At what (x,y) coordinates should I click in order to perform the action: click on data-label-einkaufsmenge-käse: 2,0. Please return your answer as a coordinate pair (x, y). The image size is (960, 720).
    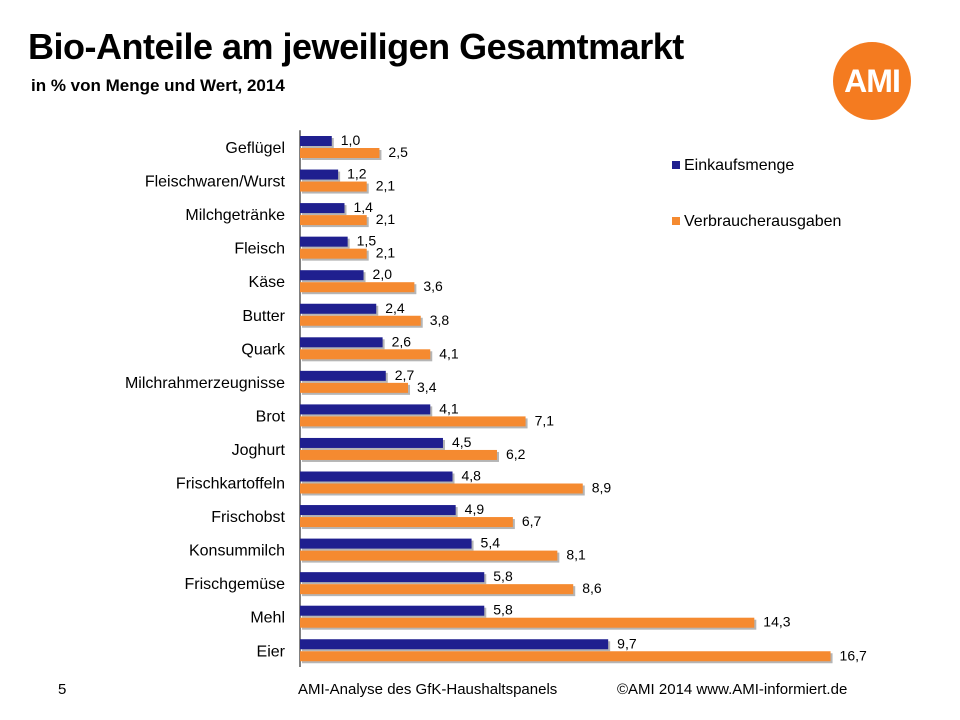
    Looking at the image, I should click on (383, 274).